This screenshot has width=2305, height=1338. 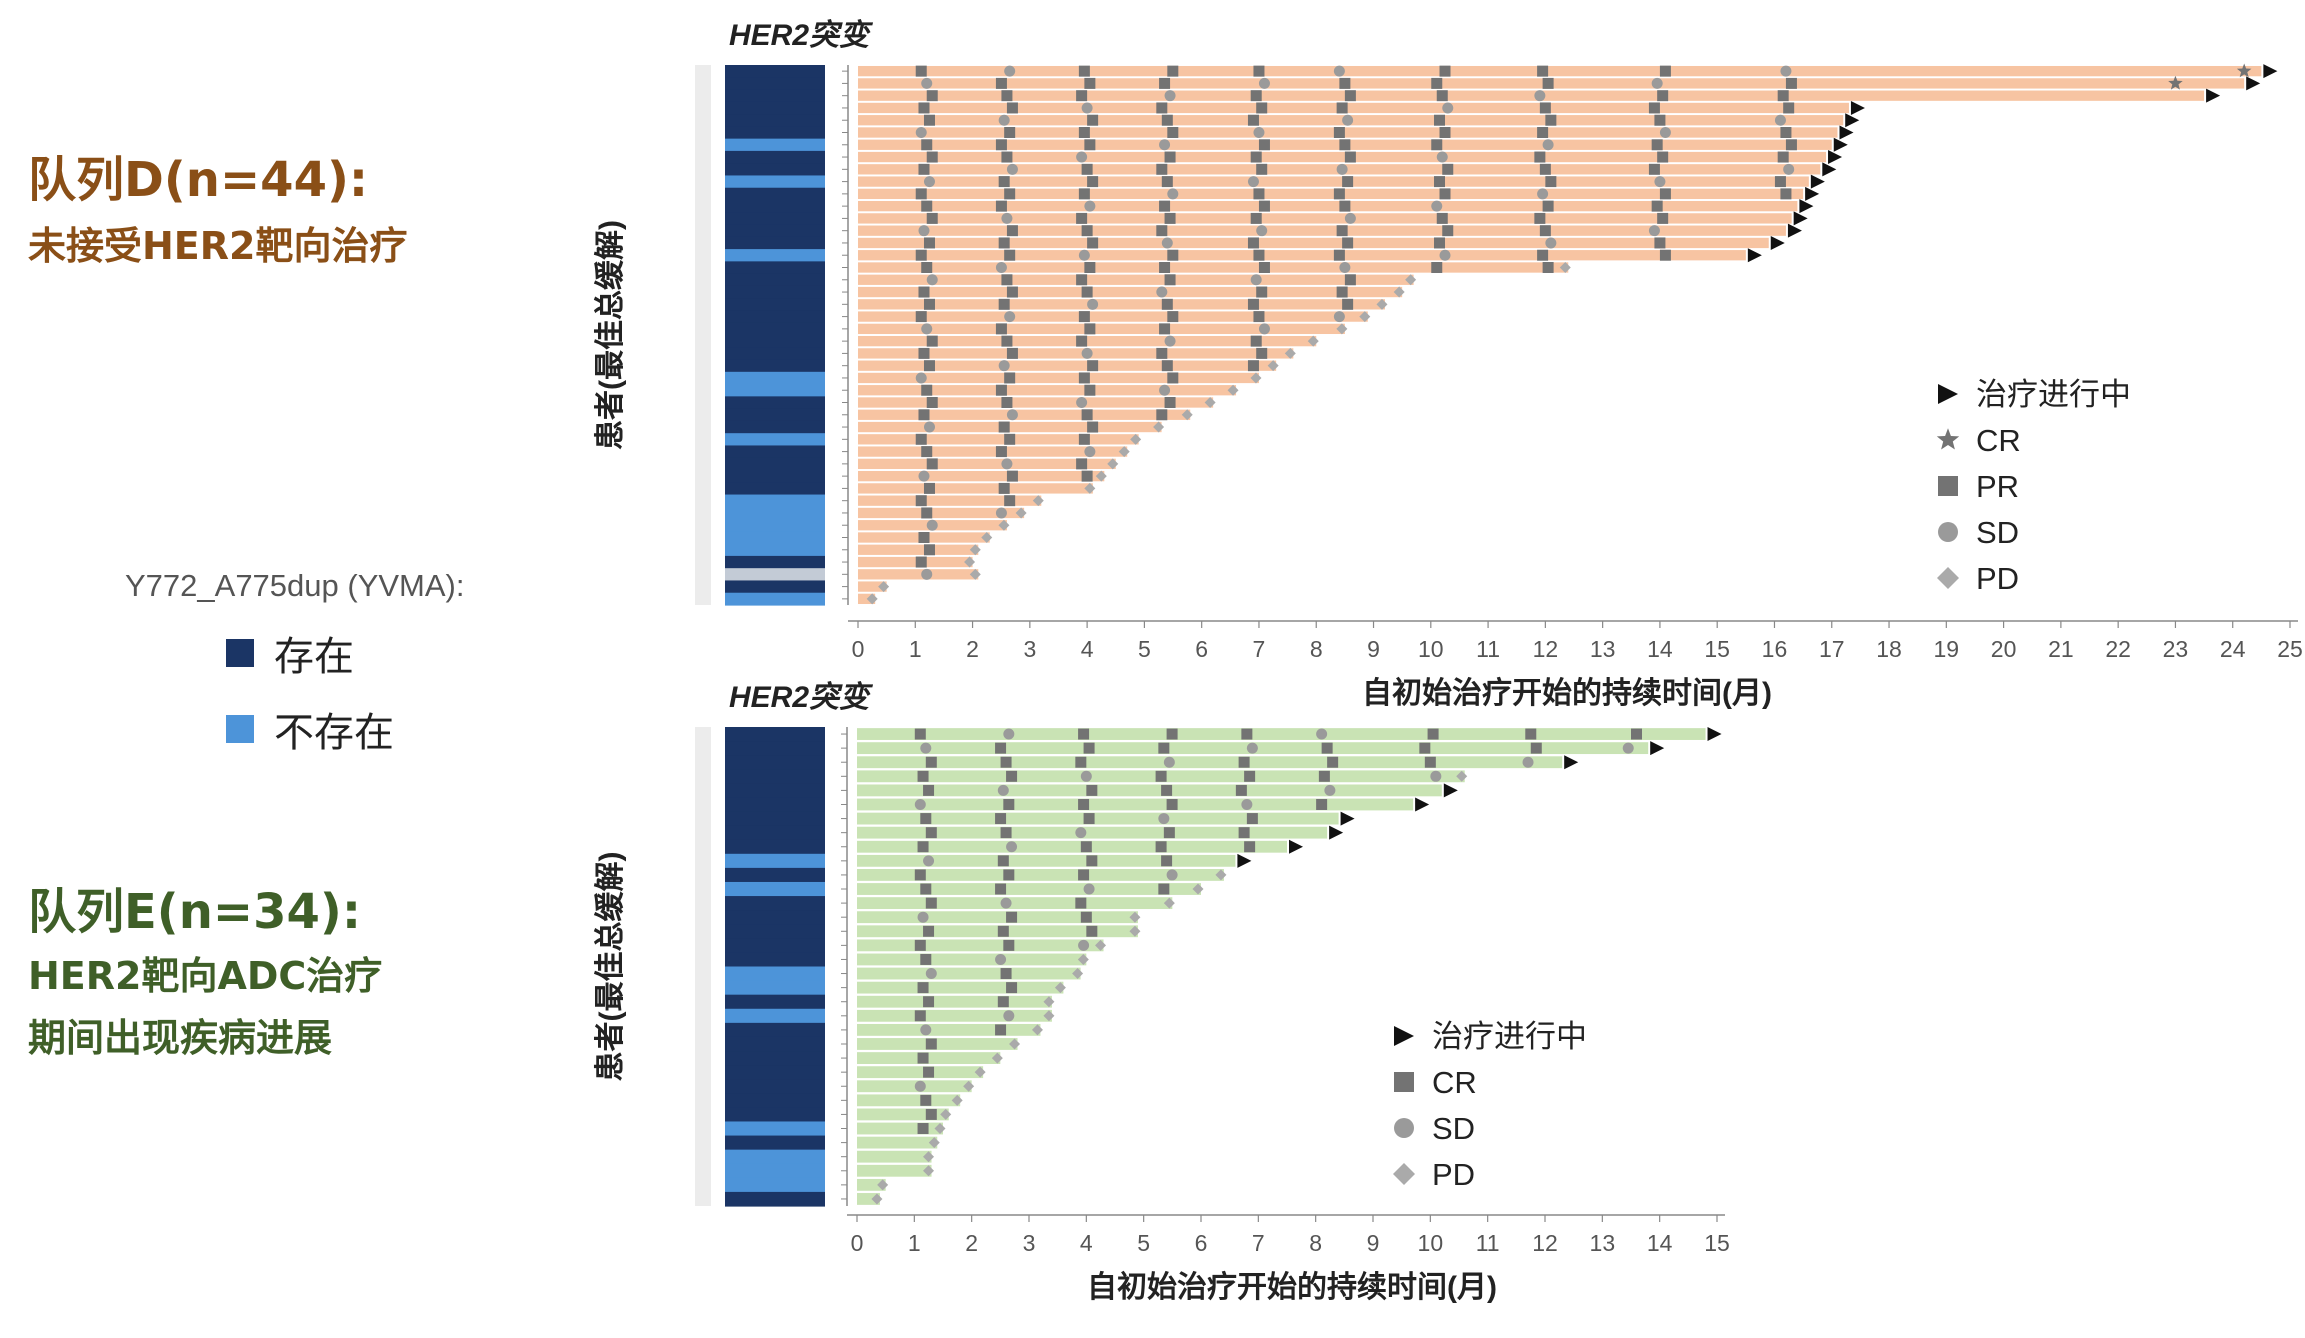 I want to click on cohort-e-subtitle-line2: 期间出现疾病进展, so click(x=180, y=1038).